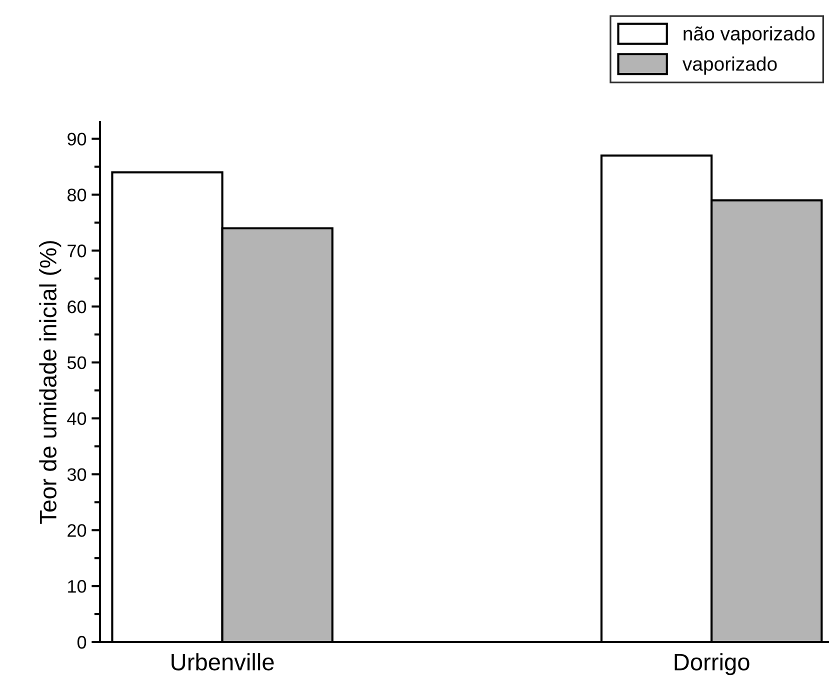 The image size is (829, 682). Describe the element at coordinates (76, 363) in the screenshot. I see `y-tick-label: 50` at that location.